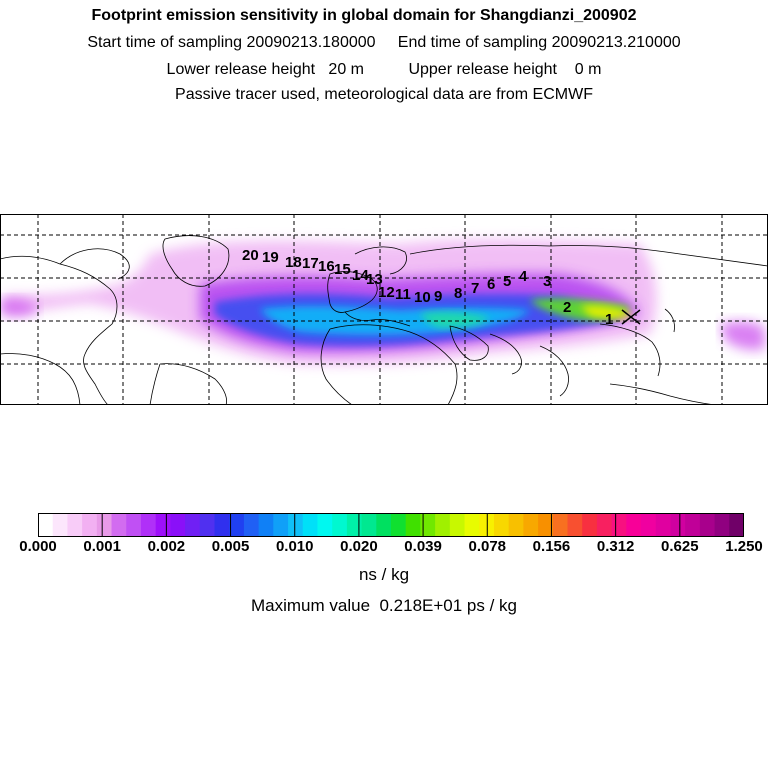  What do you see at coordinates (359, 546) in the screenshot?
I see `colorbar-tick-label: 0.020` at bounding box center [359, 546].